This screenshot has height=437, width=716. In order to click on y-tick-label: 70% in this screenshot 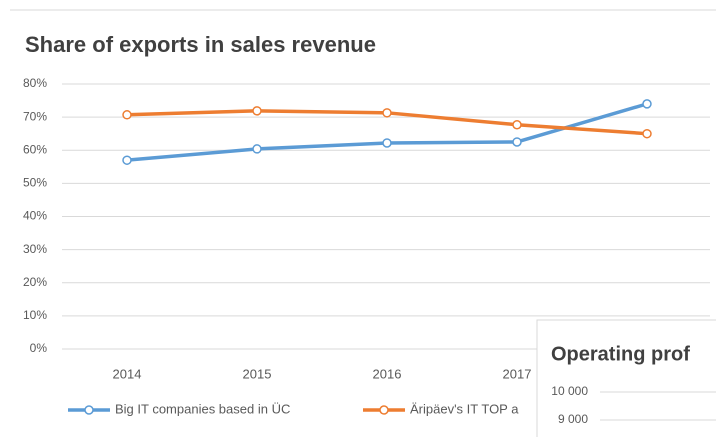, I will do `click(35, 116)`.